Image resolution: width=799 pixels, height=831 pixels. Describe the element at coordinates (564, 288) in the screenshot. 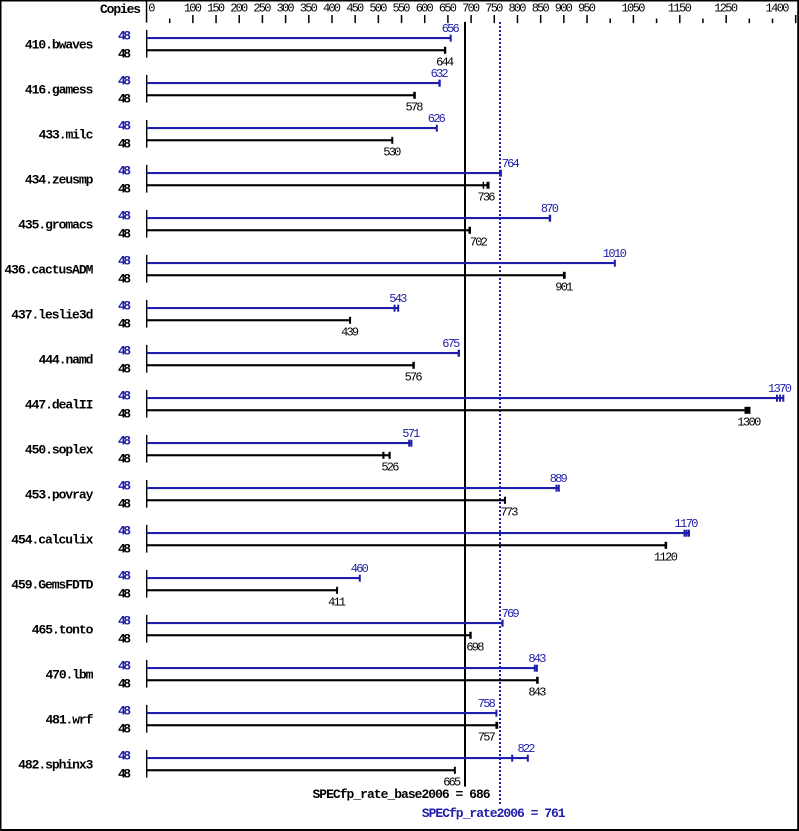

I see `svg-text: 901` at that location.